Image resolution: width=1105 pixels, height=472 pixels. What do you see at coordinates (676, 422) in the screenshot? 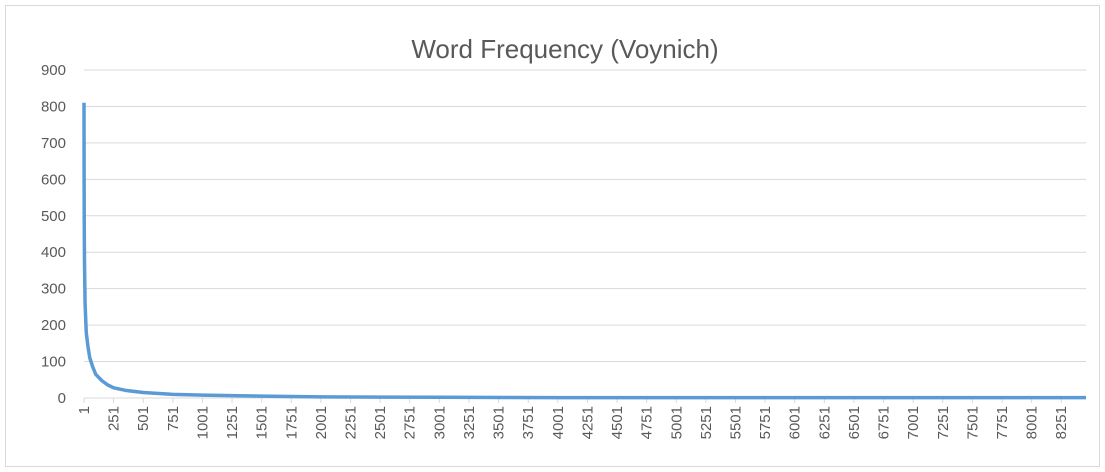
I see `x-tick-label: 5001` at bounding box center [676, 422].